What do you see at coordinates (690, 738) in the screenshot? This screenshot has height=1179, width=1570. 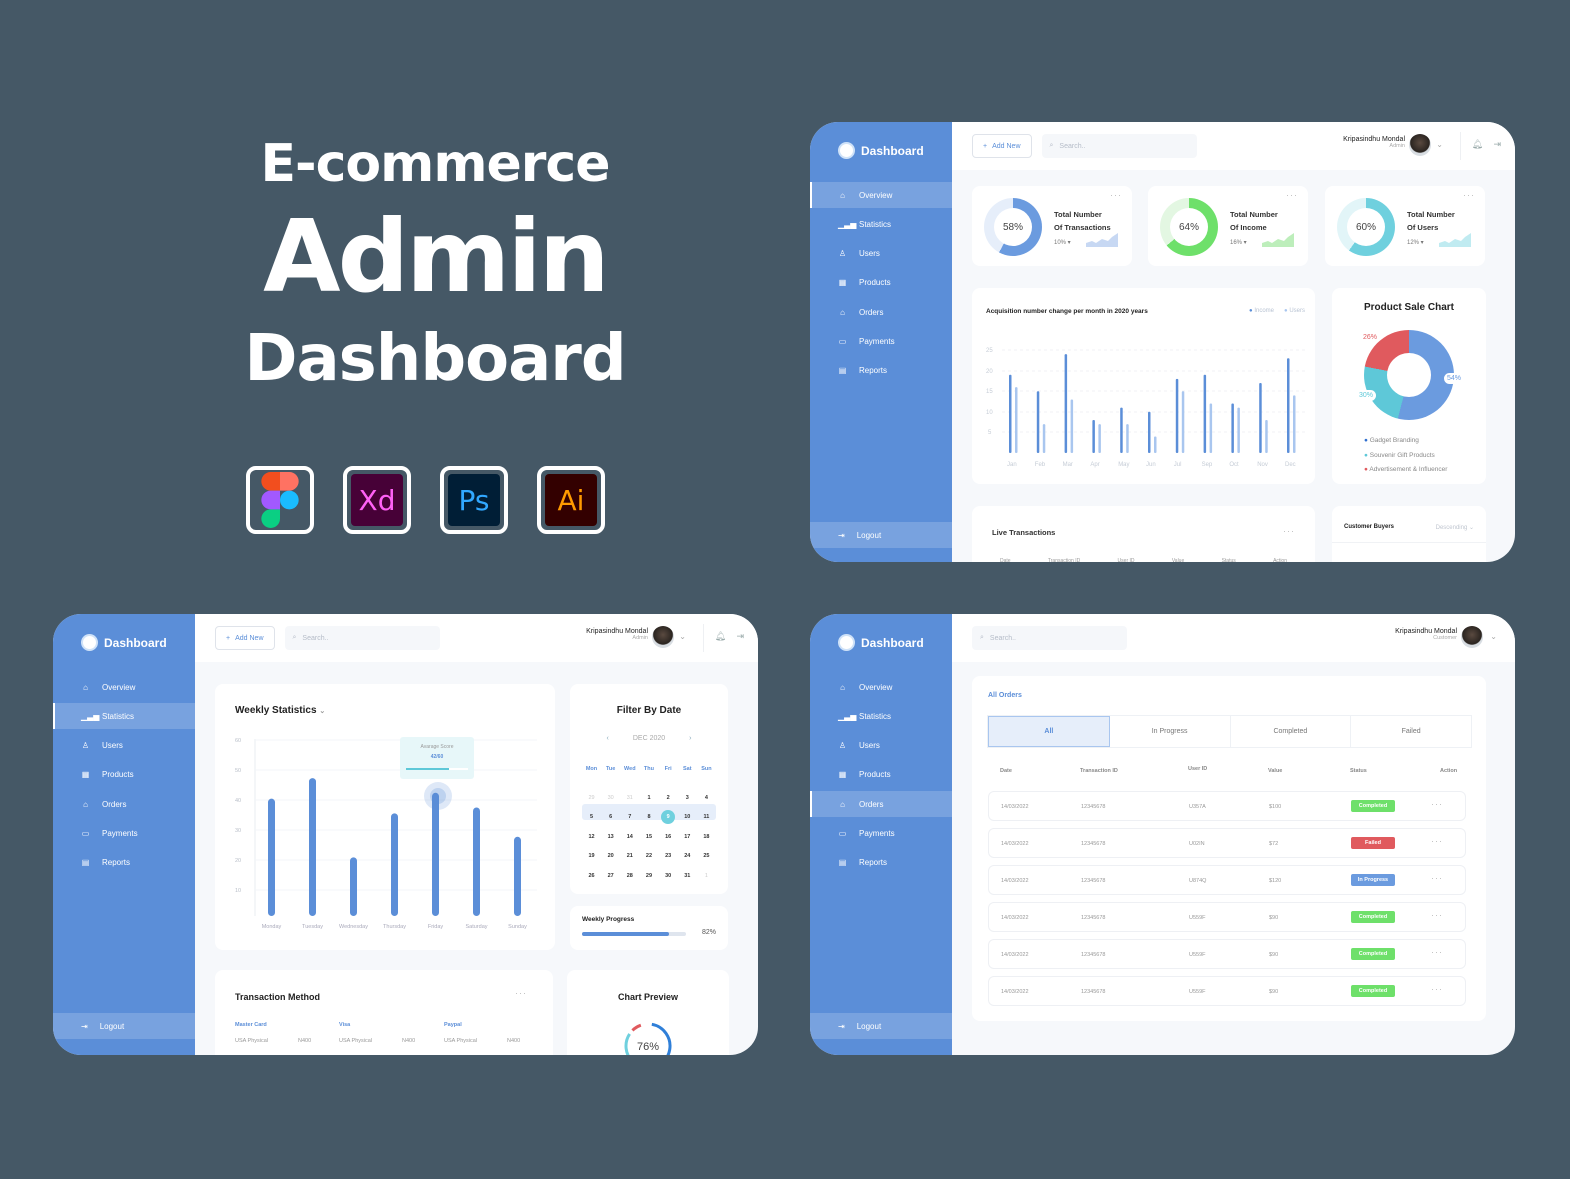 I see `chevron-right-icon: ›` at bounding box center [690, 738].